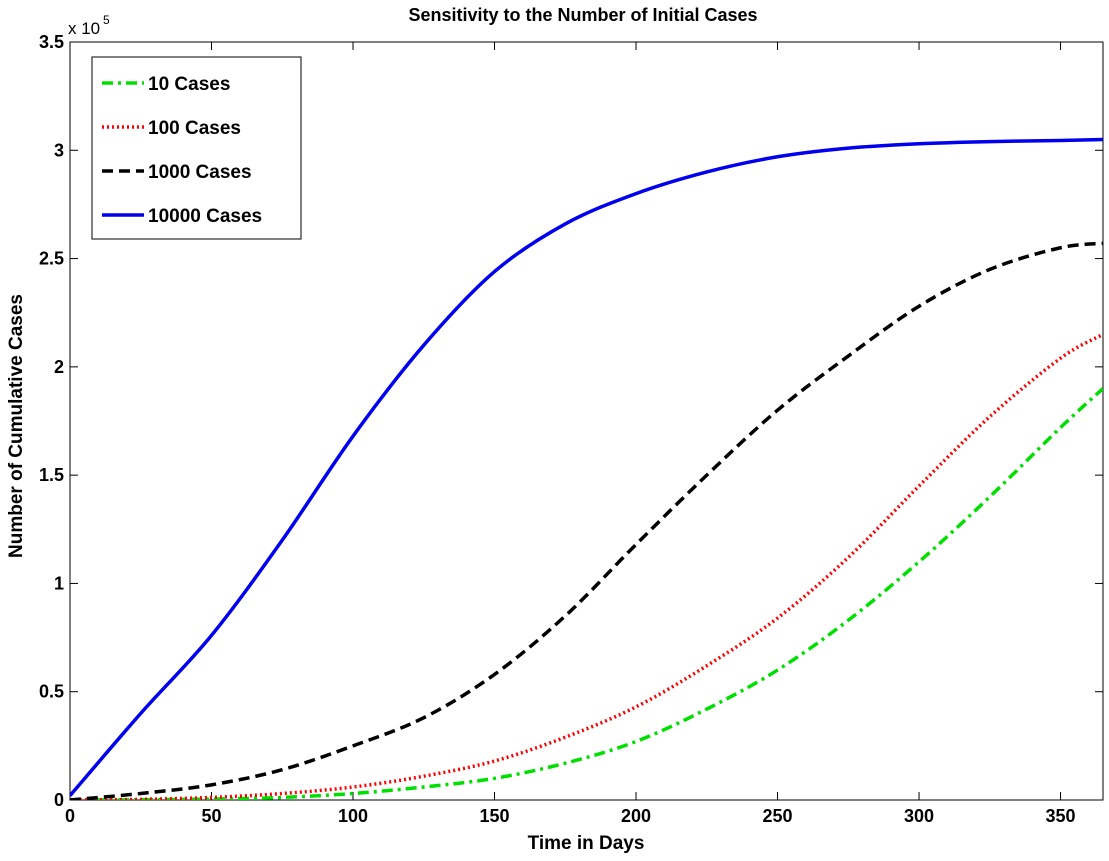 The image size is (1109, 861). I want to click on y-tick-label: 3, so click(59, 150).